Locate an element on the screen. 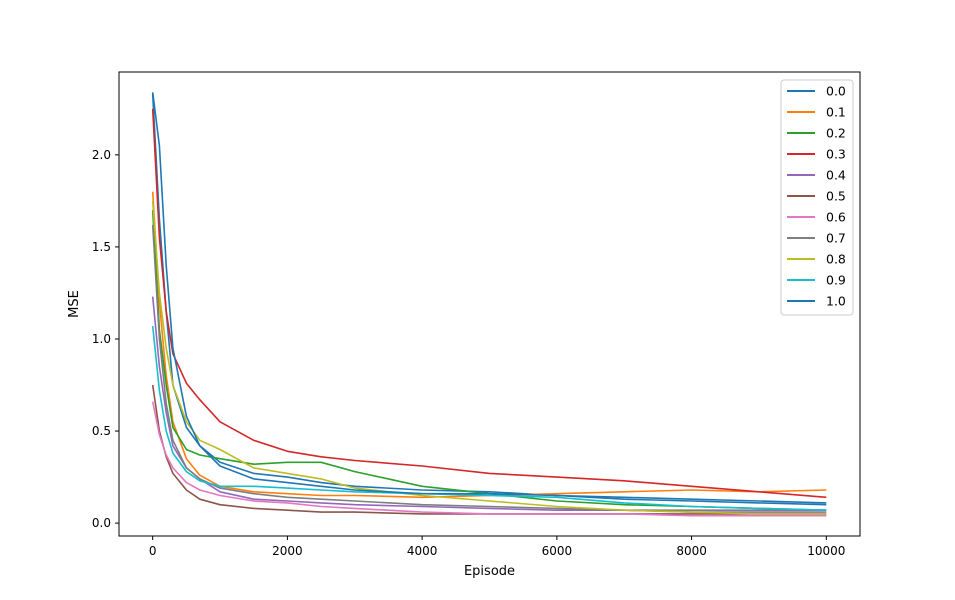  y-tick-label: 1.0 is located at coordinates (101, 339).